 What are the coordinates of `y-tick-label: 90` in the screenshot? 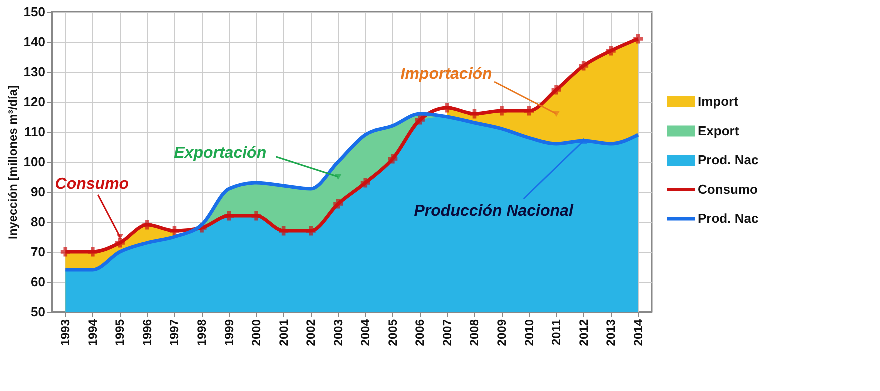 It's located at (38, 192).